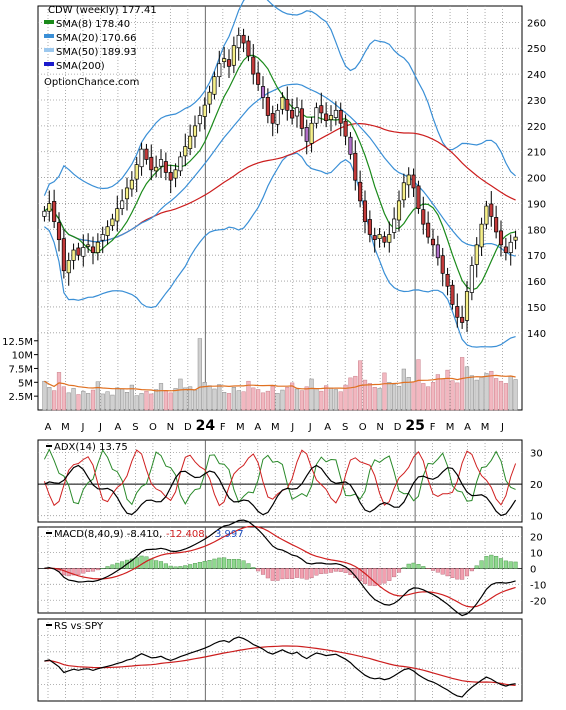 Image resolution: width=566 pixels, height=710 pixels. Describe the element at coordinates (327, 427) in the screenshot. I see `x-axis-label: A` at that location.